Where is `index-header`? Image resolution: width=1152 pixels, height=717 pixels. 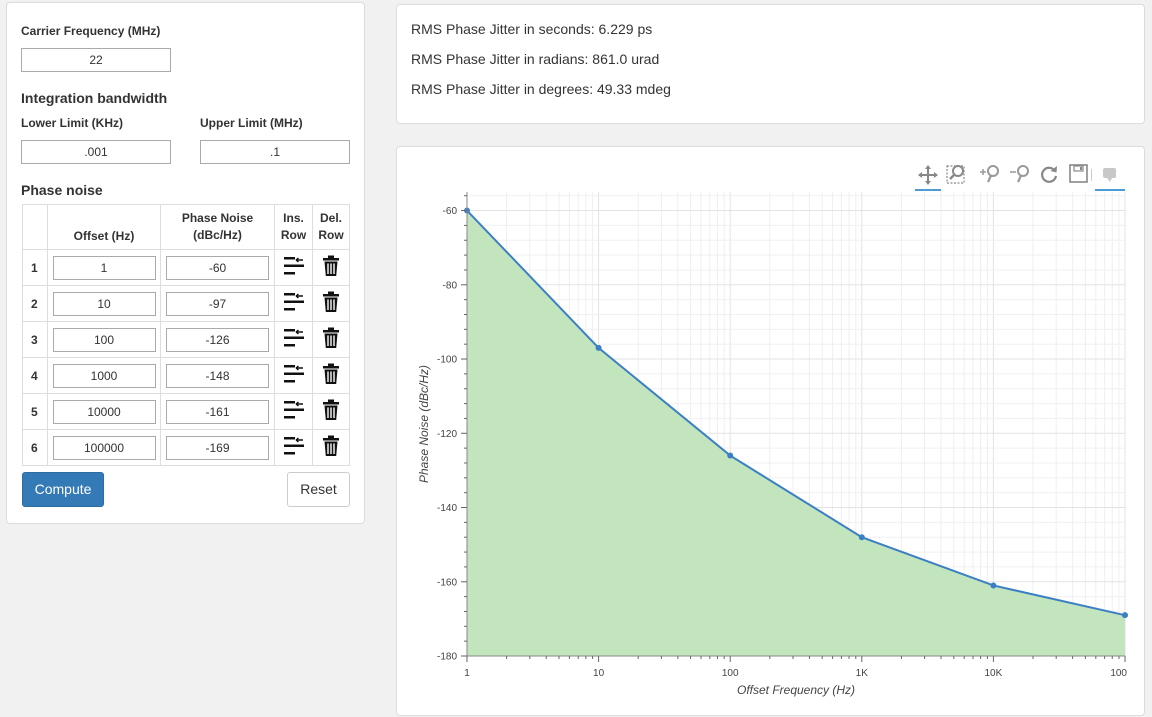 index-header is located at coordinates (35, 227).